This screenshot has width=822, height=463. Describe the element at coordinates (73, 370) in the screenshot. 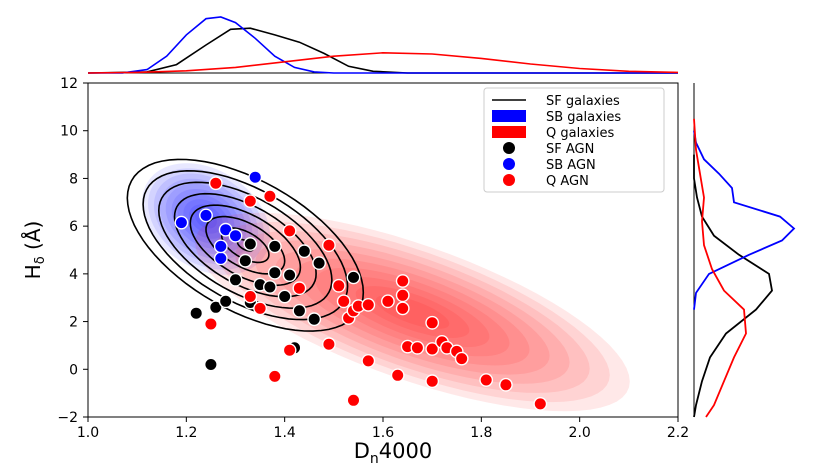

I see `y-tick-label: 0` at that location.